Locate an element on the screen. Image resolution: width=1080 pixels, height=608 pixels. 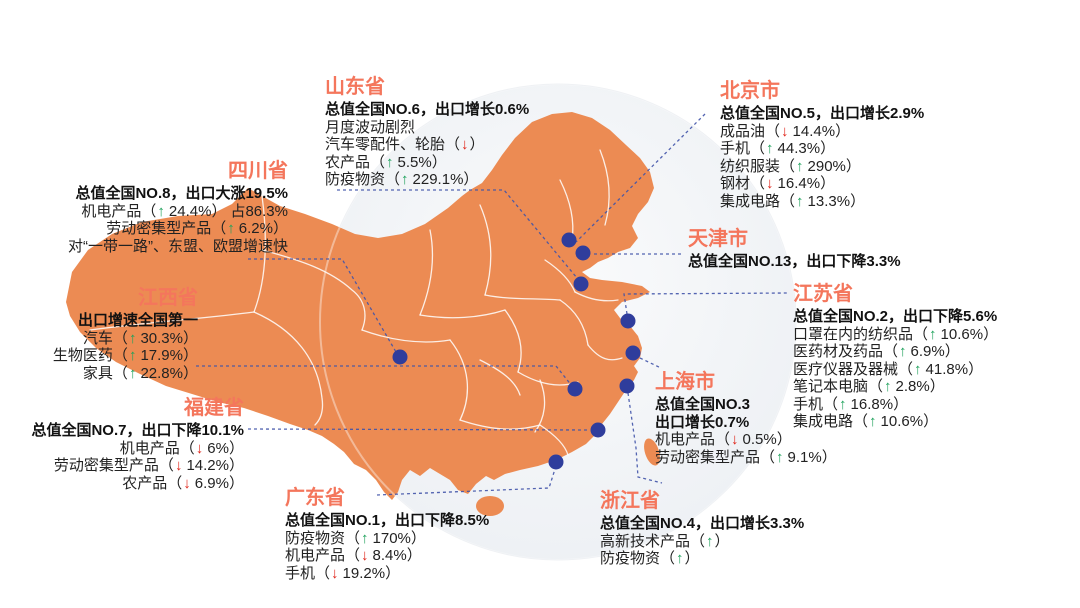
province-summary: 总值全国NO.4，出口增长3.3% is located at coordinates (702, 523).